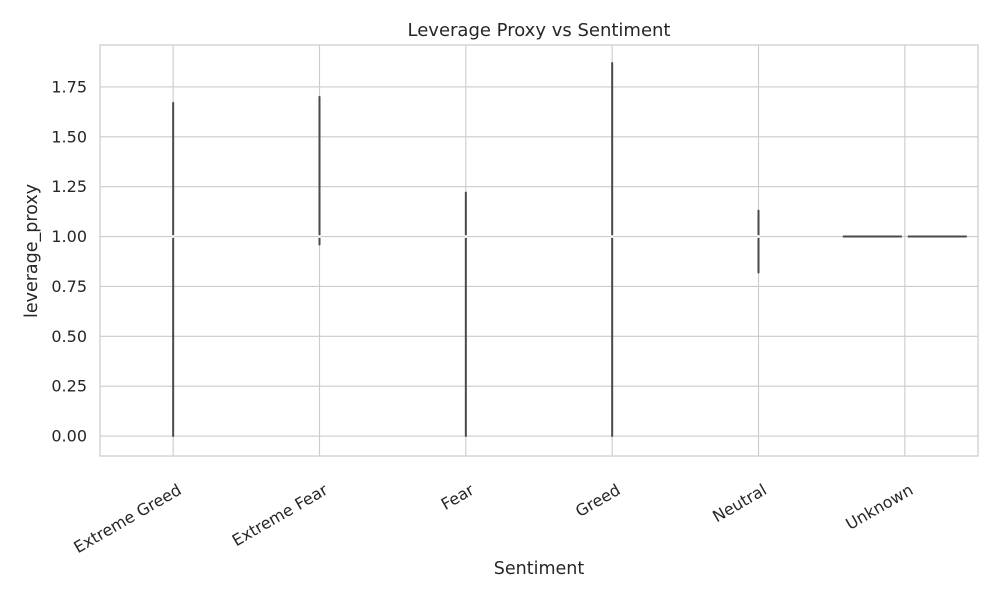 This screenshot has height=600, width=1000. I want to click on y-tick-labels: 0.00 0.25 0.50 0.75 1.00 1.25 1.50 1.75, so click(69, 261).